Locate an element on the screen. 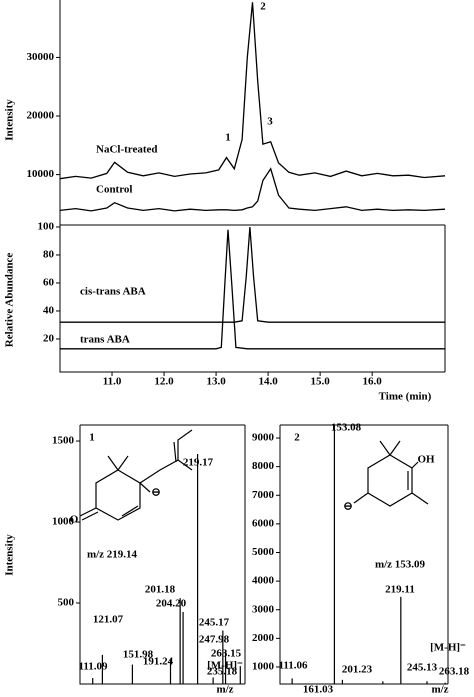 This screenshot has height=697, width=474. peak-label: 263.15 is located at coordinates (226, 654).